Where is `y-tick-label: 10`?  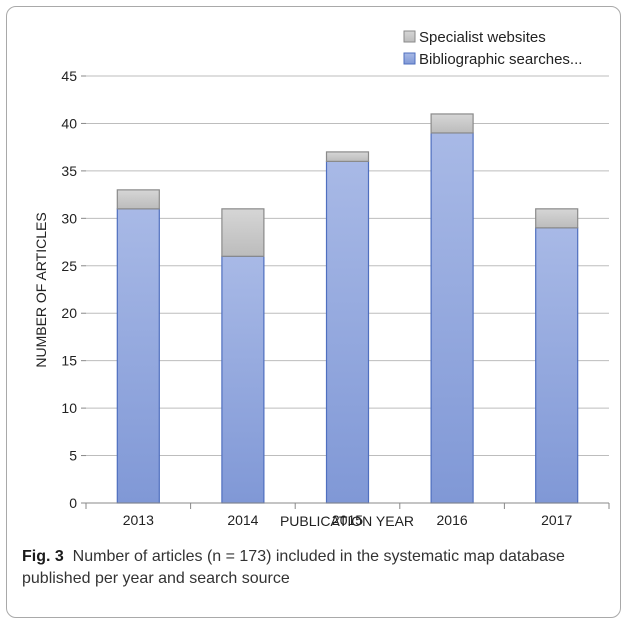
y-tick-label: 10 is located at coordinates (69, 408).